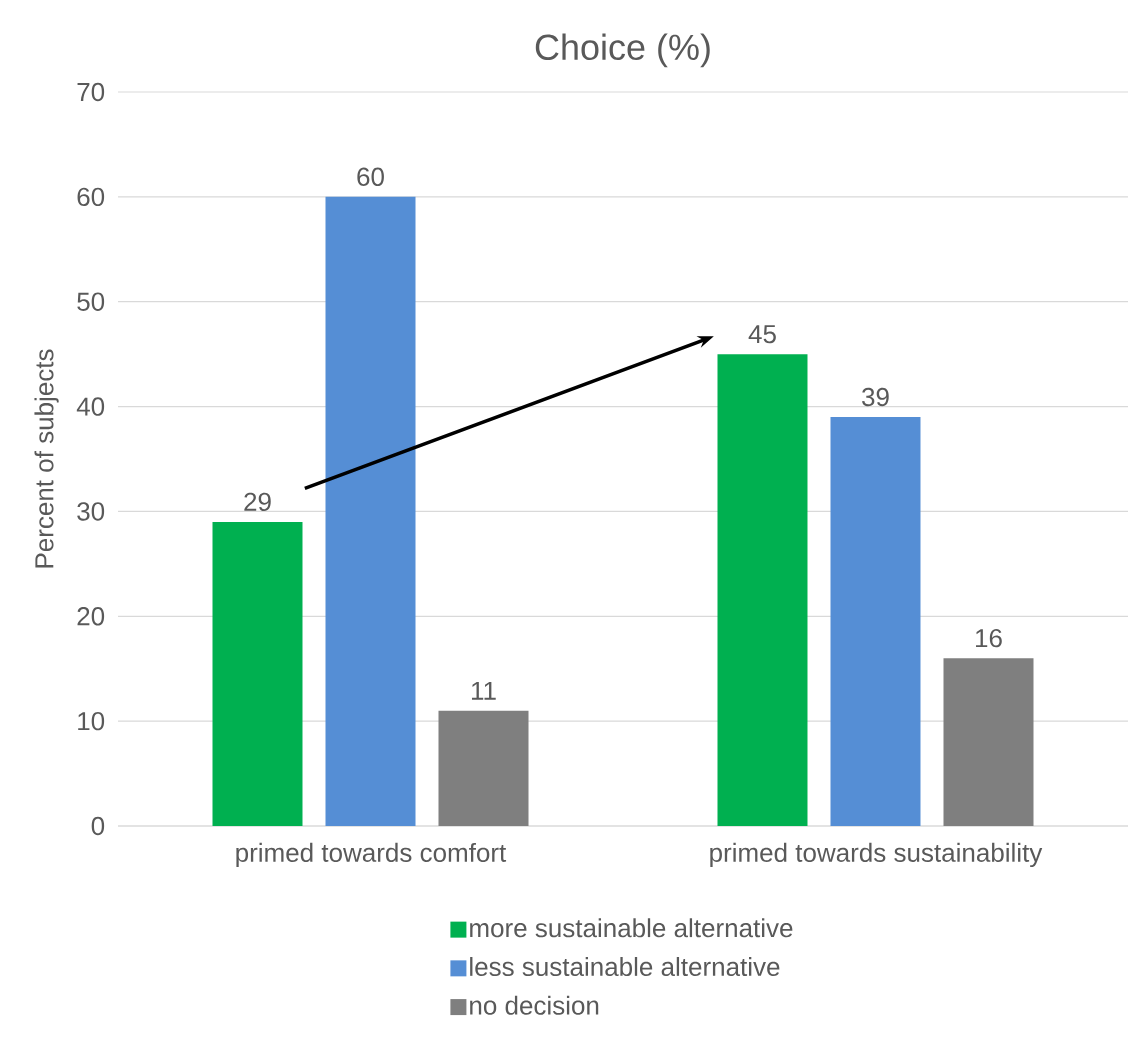  Describe the element at coordinates (91, 721) in the screenshot. I see `y-tick-label: 10` at that location.